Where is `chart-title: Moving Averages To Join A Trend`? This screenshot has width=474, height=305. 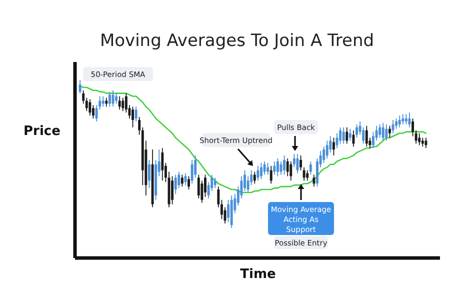
chart-title: Moving Averages To Join A Trend is located at coordinates (237, 41).